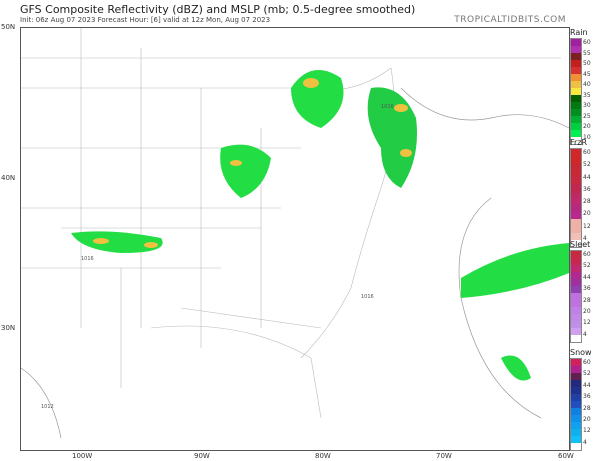 This screenshot has height=461, width=600. What do you see at coordinates (566, 456) in the screenshot?
I see `lon-label: 60W` at bounding box center [566, 456].